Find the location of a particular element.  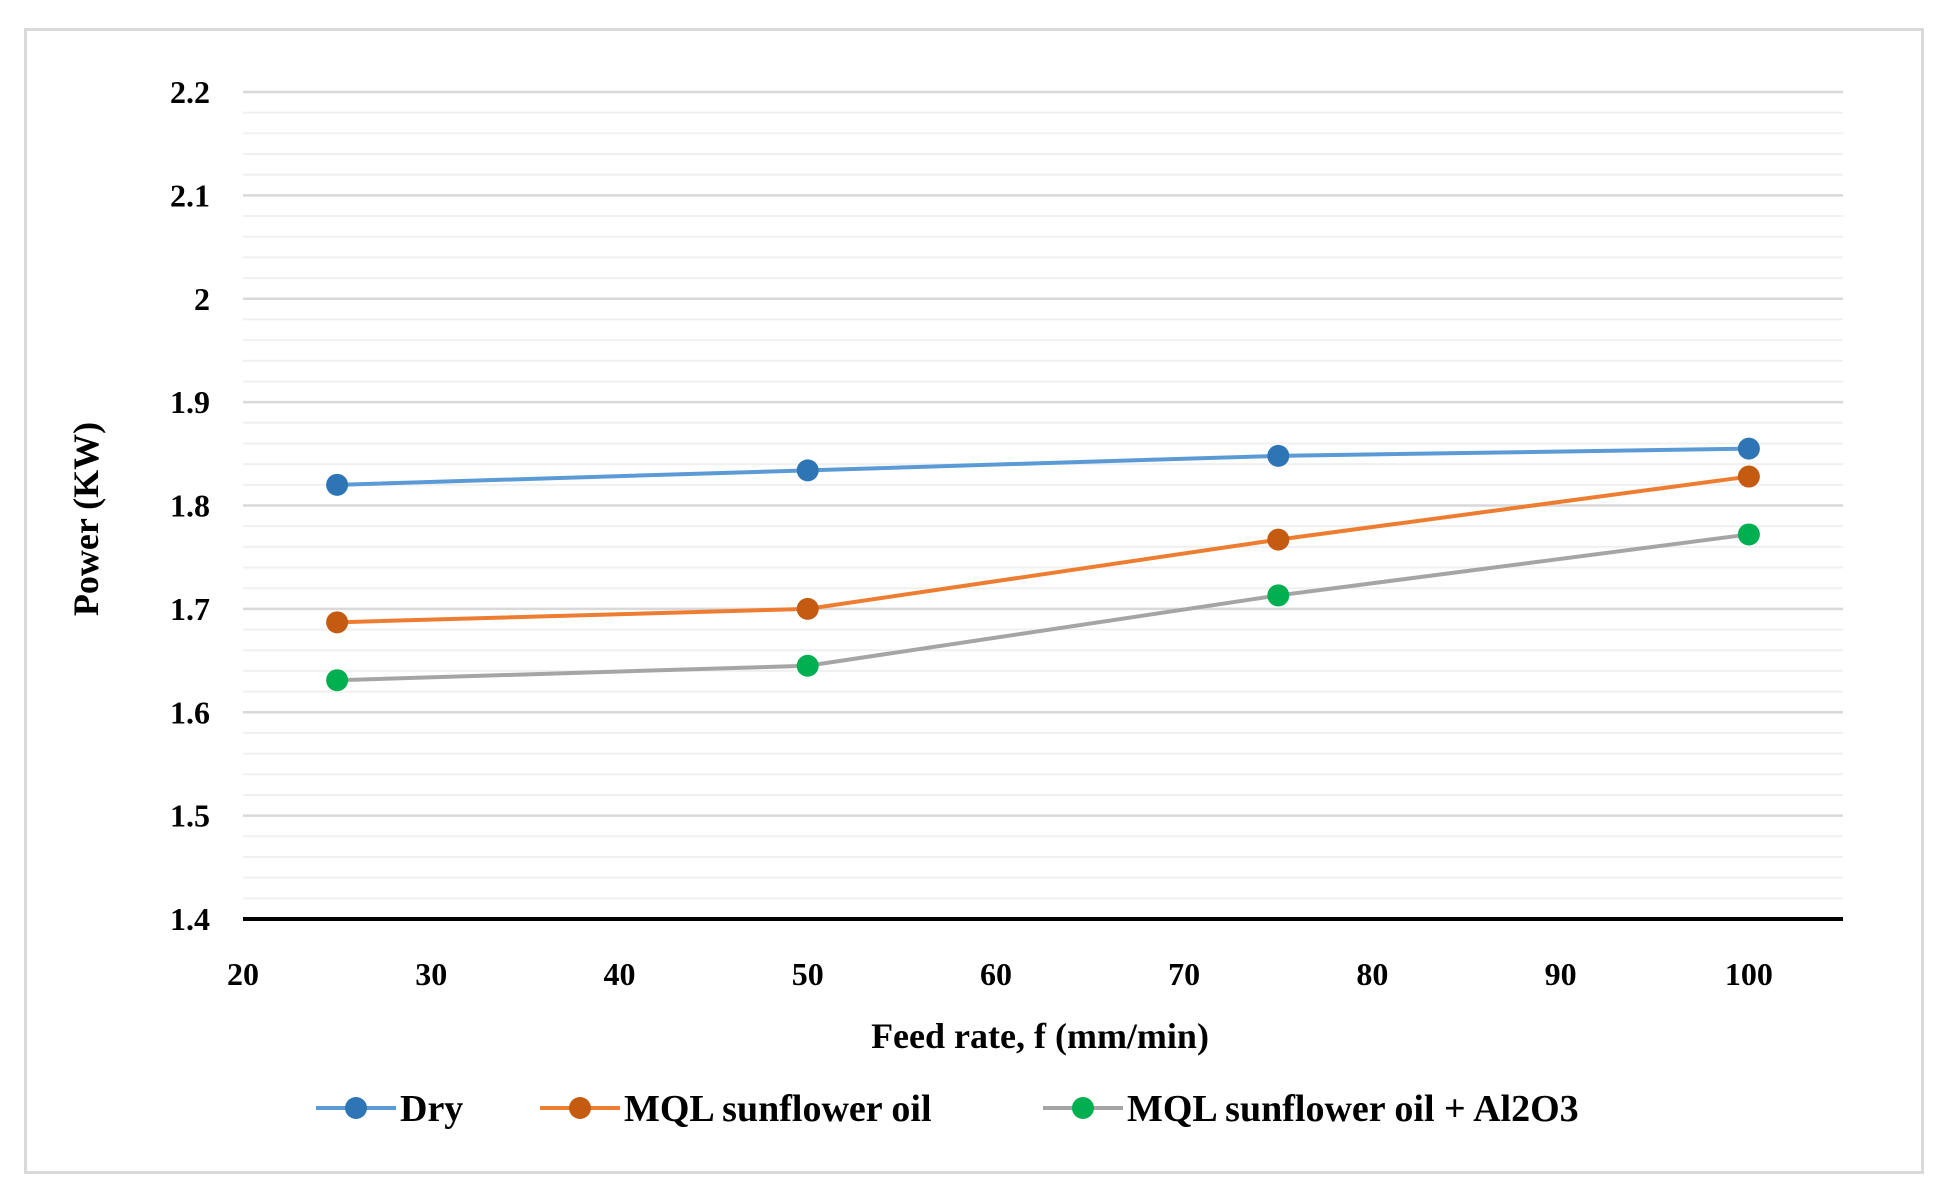

y-tick-label: 1.7 is located at coordinates (190, 609).